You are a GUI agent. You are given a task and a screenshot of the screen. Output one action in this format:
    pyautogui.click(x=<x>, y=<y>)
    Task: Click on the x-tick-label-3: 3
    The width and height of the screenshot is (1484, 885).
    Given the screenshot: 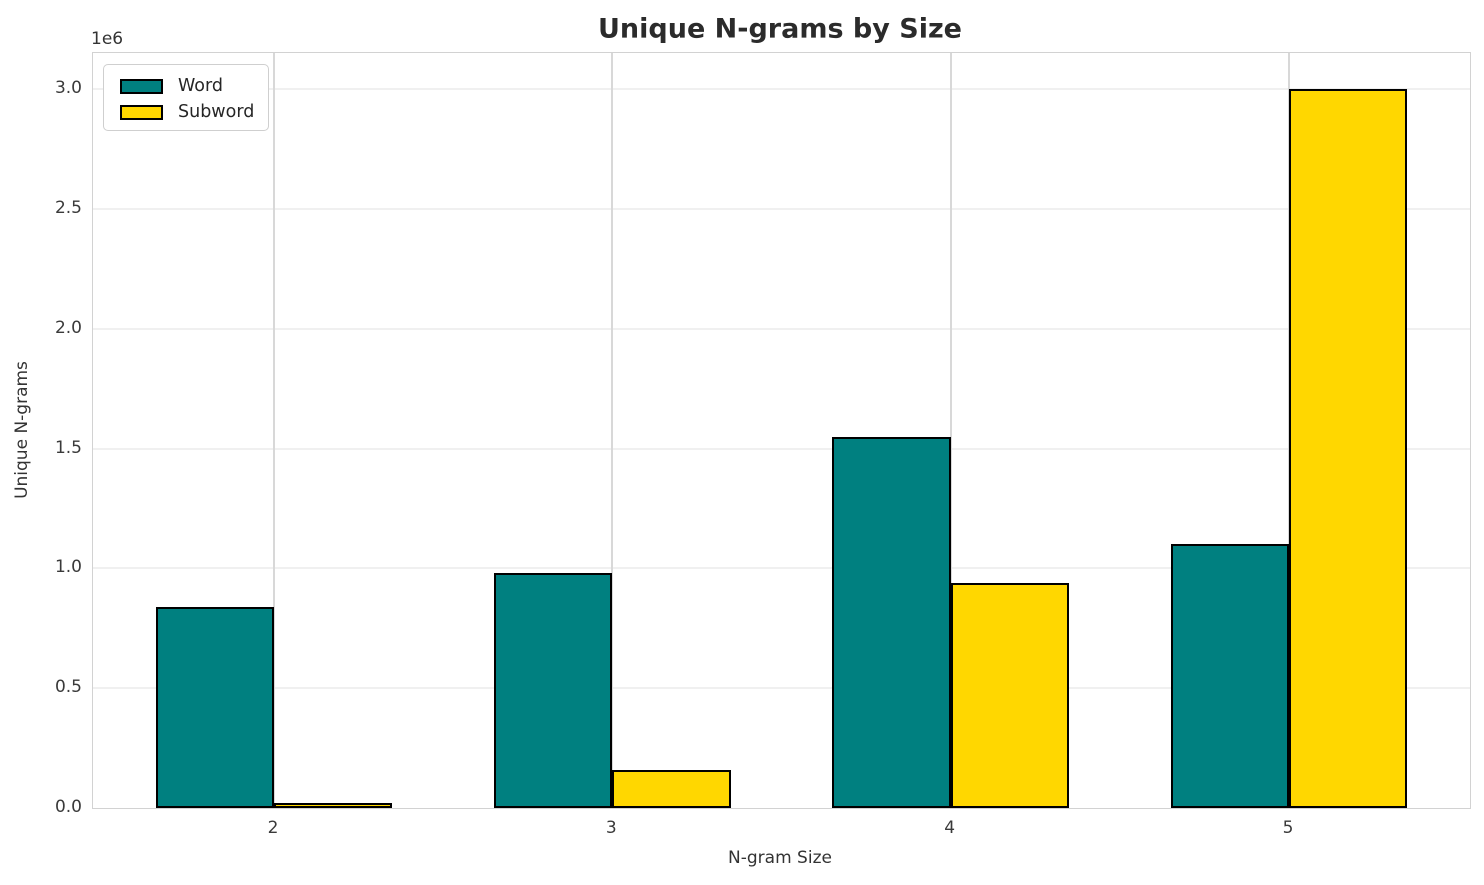 What is the action you would take?
    pyautogui.click(x=611, y=828)
    